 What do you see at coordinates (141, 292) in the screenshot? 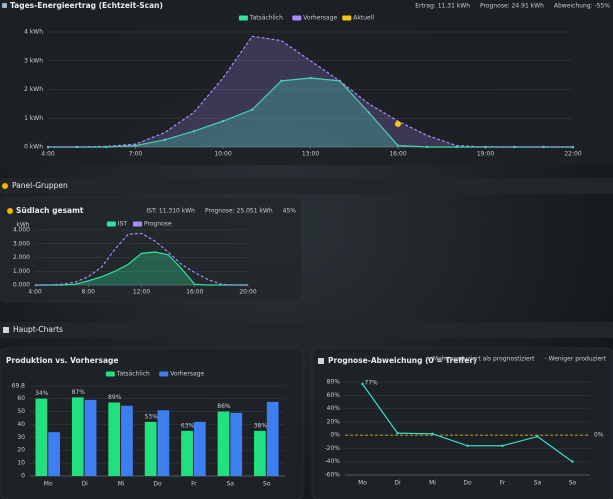
I see `x-tick-label: 12:00` at bounding box center [141, 292].